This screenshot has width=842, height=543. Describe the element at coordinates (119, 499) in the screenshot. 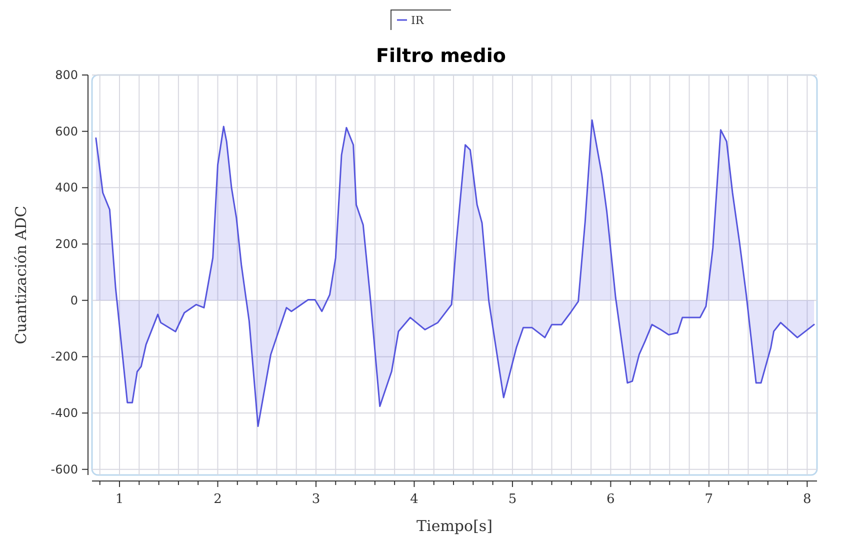

I see `x-tick-label: 1` at that location.